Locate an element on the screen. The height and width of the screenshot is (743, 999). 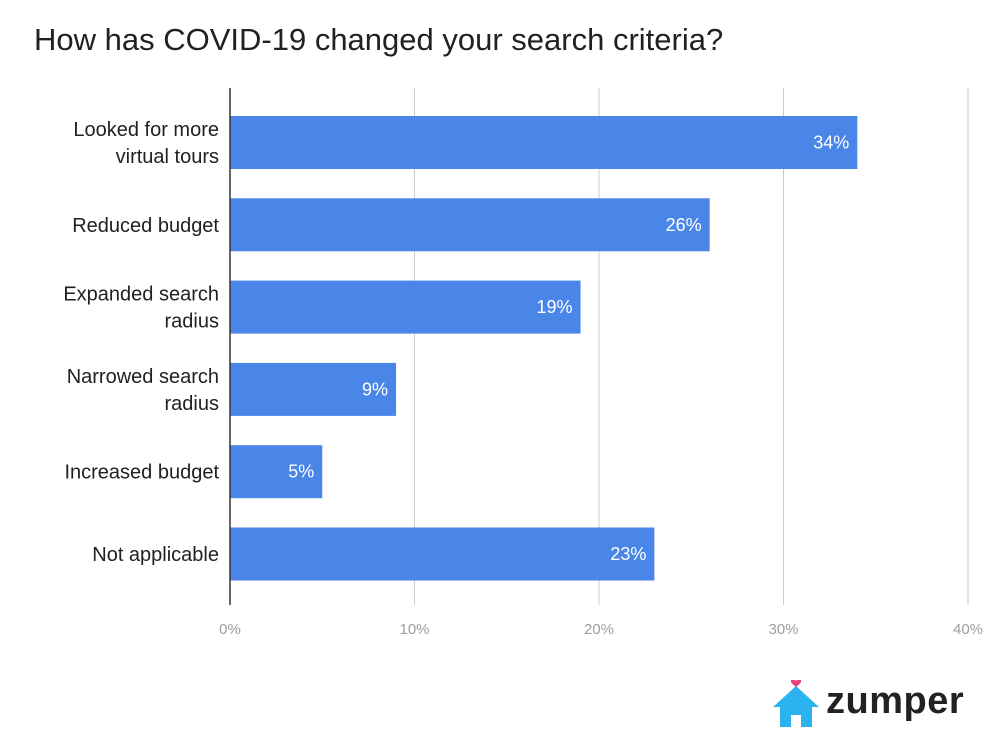
category-label: Narrowed search is located at coordinates (143, 377).